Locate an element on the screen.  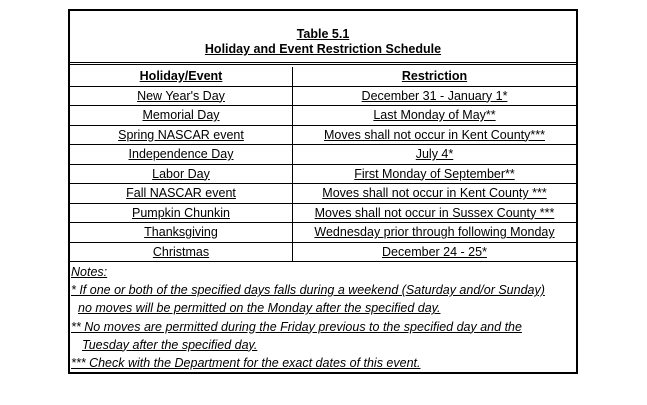
table-row: Memorial Day Last Monday of May** is located at coordinates (323, 116).